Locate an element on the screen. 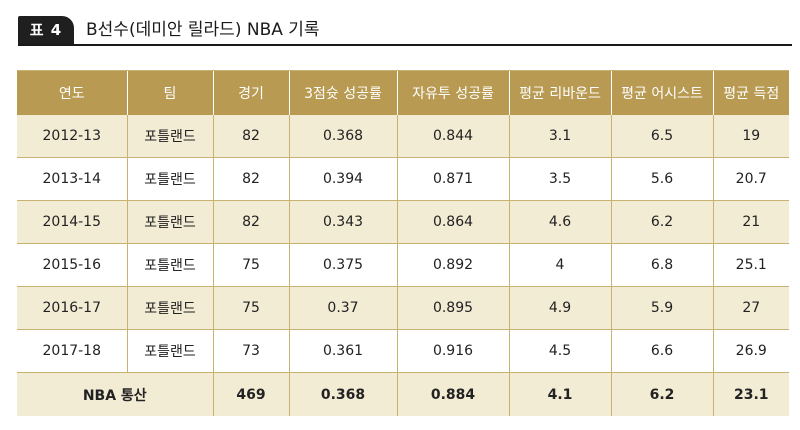 This screenshot has height=430, width=800. table-row: 2012-13 포틀랜드 82 0.368 0.844 3.1 6.5 19 is located at coordinates (403, 136).